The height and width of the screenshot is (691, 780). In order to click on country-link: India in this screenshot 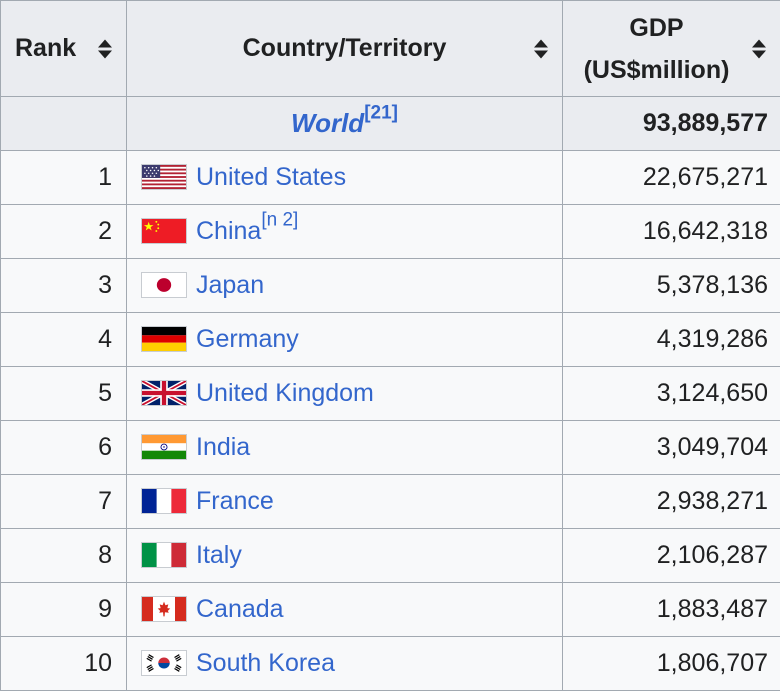, I will do `click(223, 447)`.